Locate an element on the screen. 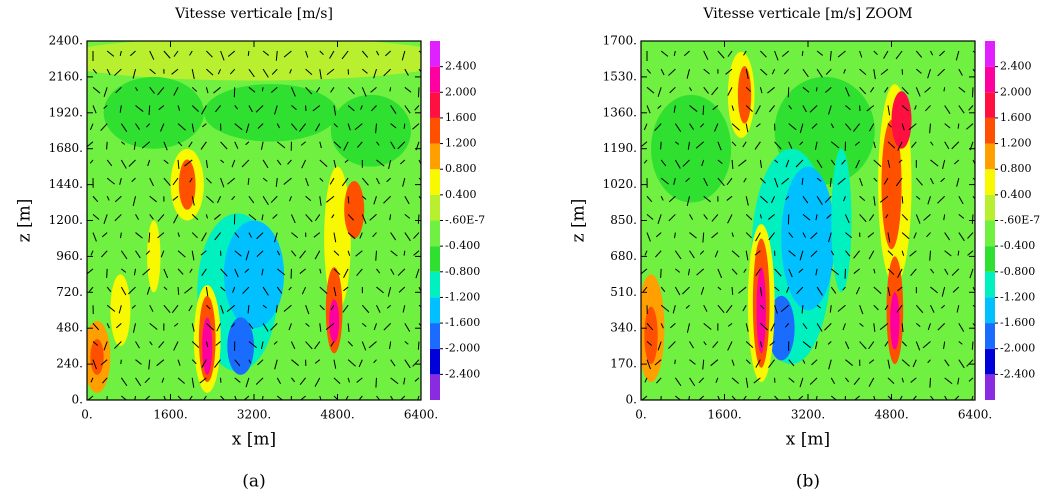  contour-region is located at coordinates (901, 120).